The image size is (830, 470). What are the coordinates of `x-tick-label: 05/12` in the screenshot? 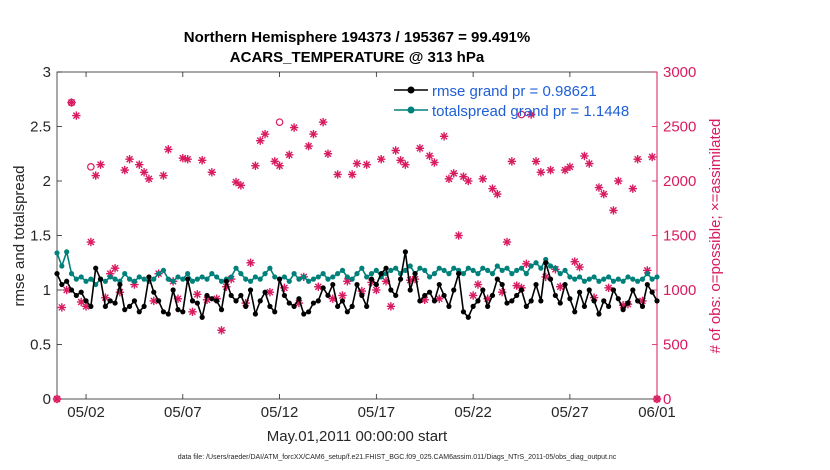 It's located at (280, 412).